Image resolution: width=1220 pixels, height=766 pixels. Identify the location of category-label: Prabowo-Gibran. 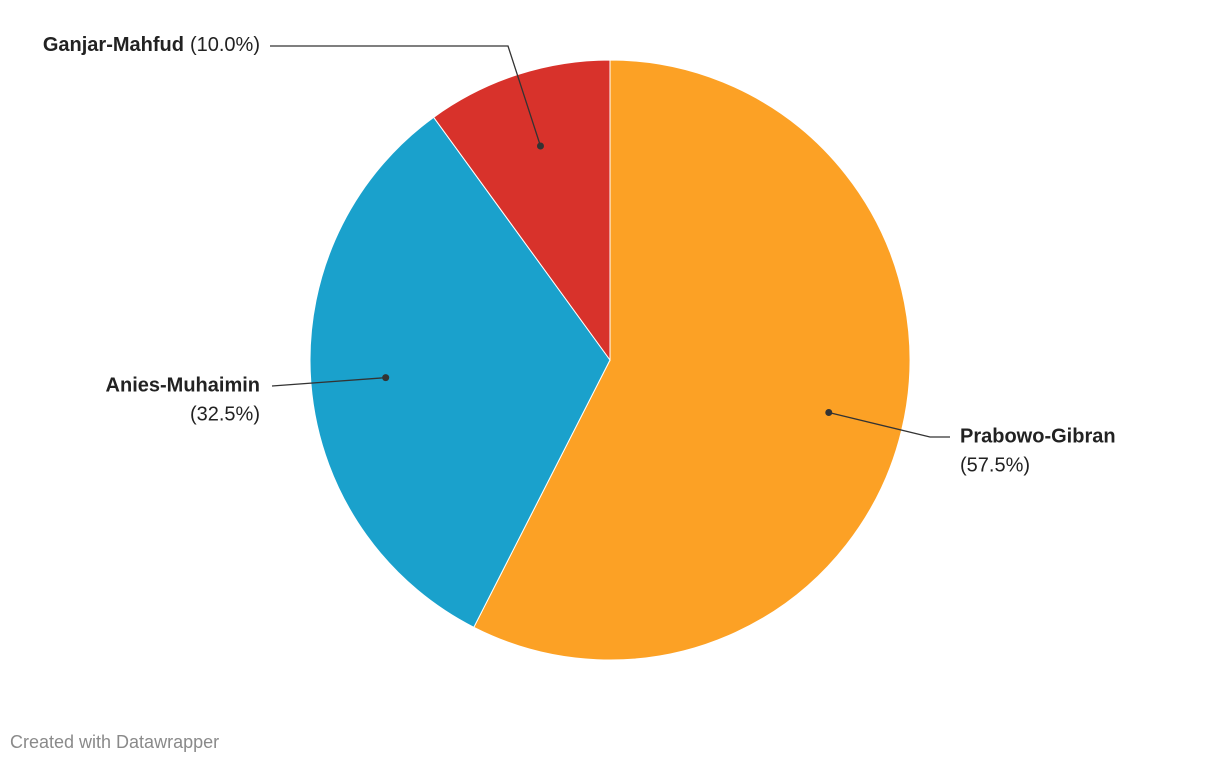
(1038, 436).